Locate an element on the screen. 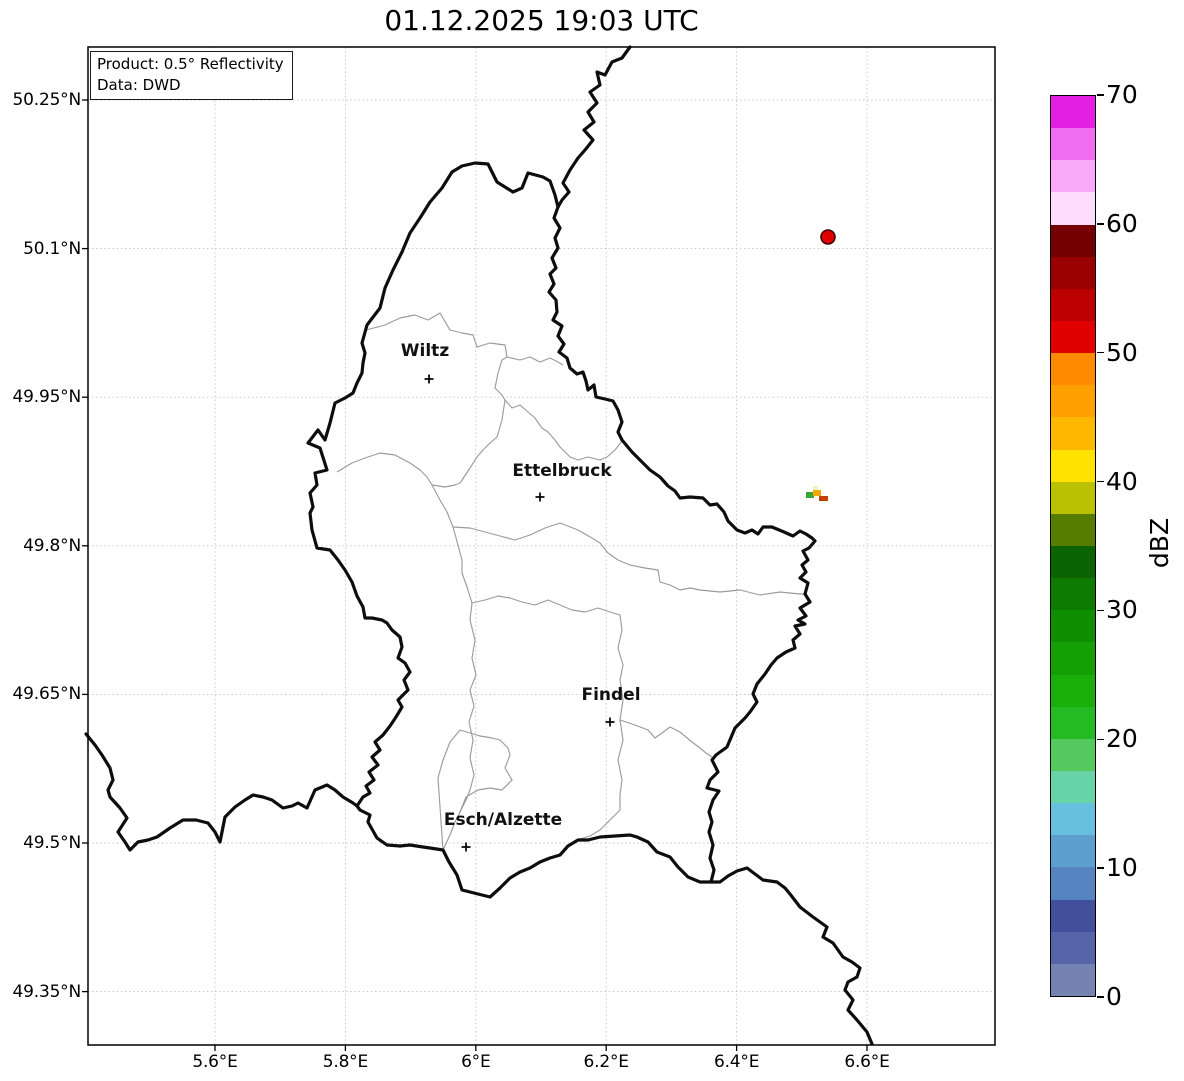  canton-border-grevenmacher is located at coordinates (666, 738).